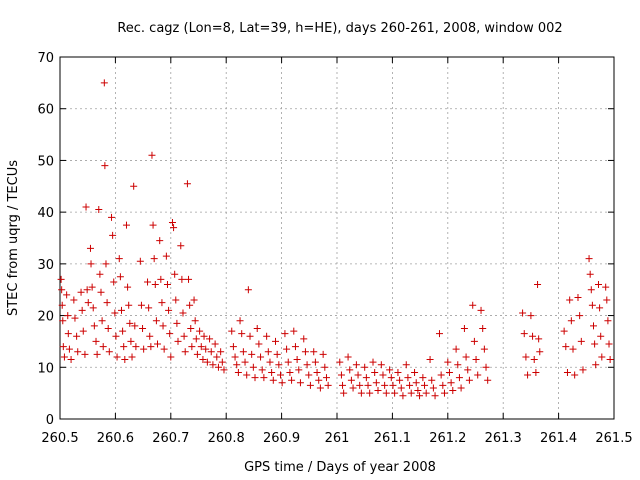 The image size is (640, 480). What do you see at coordinates (392, 438) in the screenshot?
I see `x-tick-label: 261.1` at bounding box center [392, 438].